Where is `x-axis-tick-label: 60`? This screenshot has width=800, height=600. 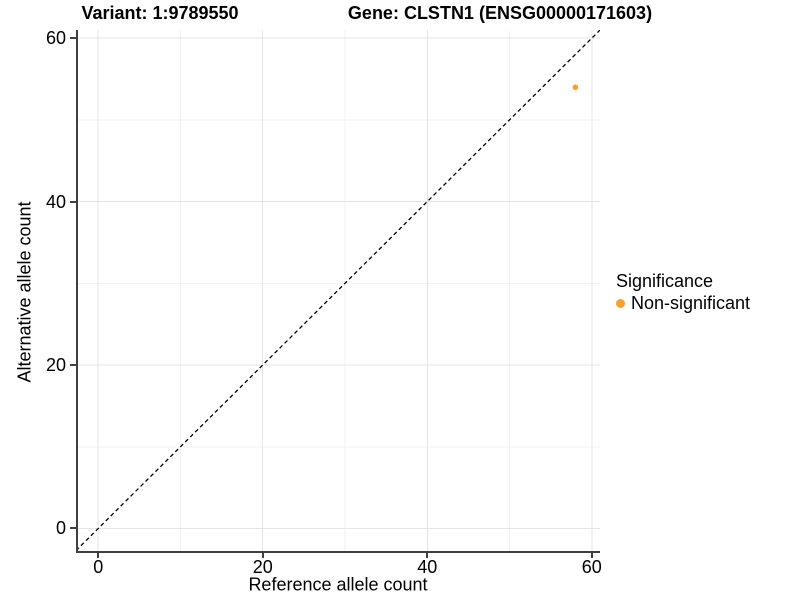 x-axis-tick-label: 60 is located at coordinates (591, 567).